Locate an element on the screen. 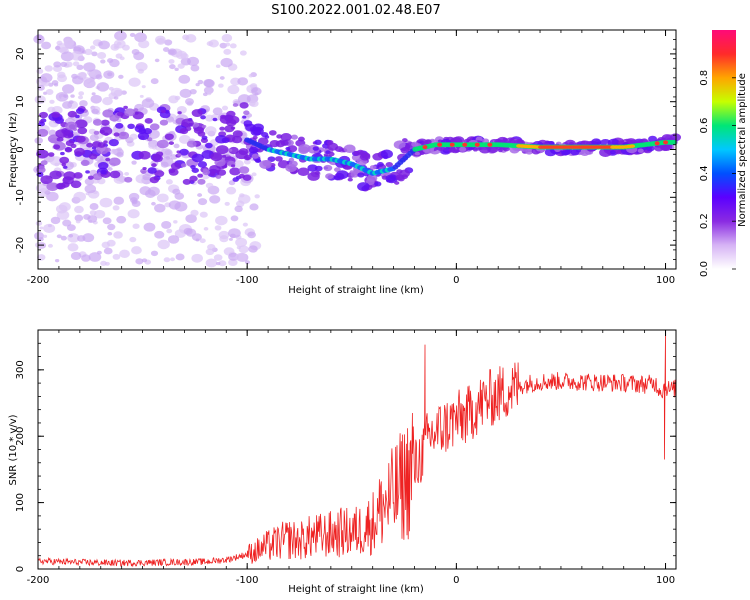 This screenshot has height=600, width=750. snr-xtick-label: 0 is located at coordinates (456, 580).